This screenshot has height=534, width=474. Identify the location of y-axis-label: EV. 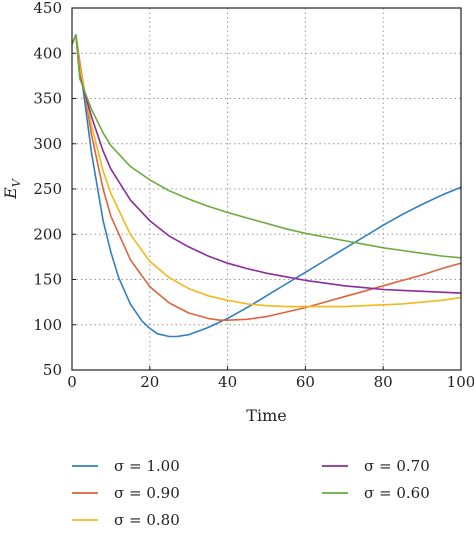
(12, 189).